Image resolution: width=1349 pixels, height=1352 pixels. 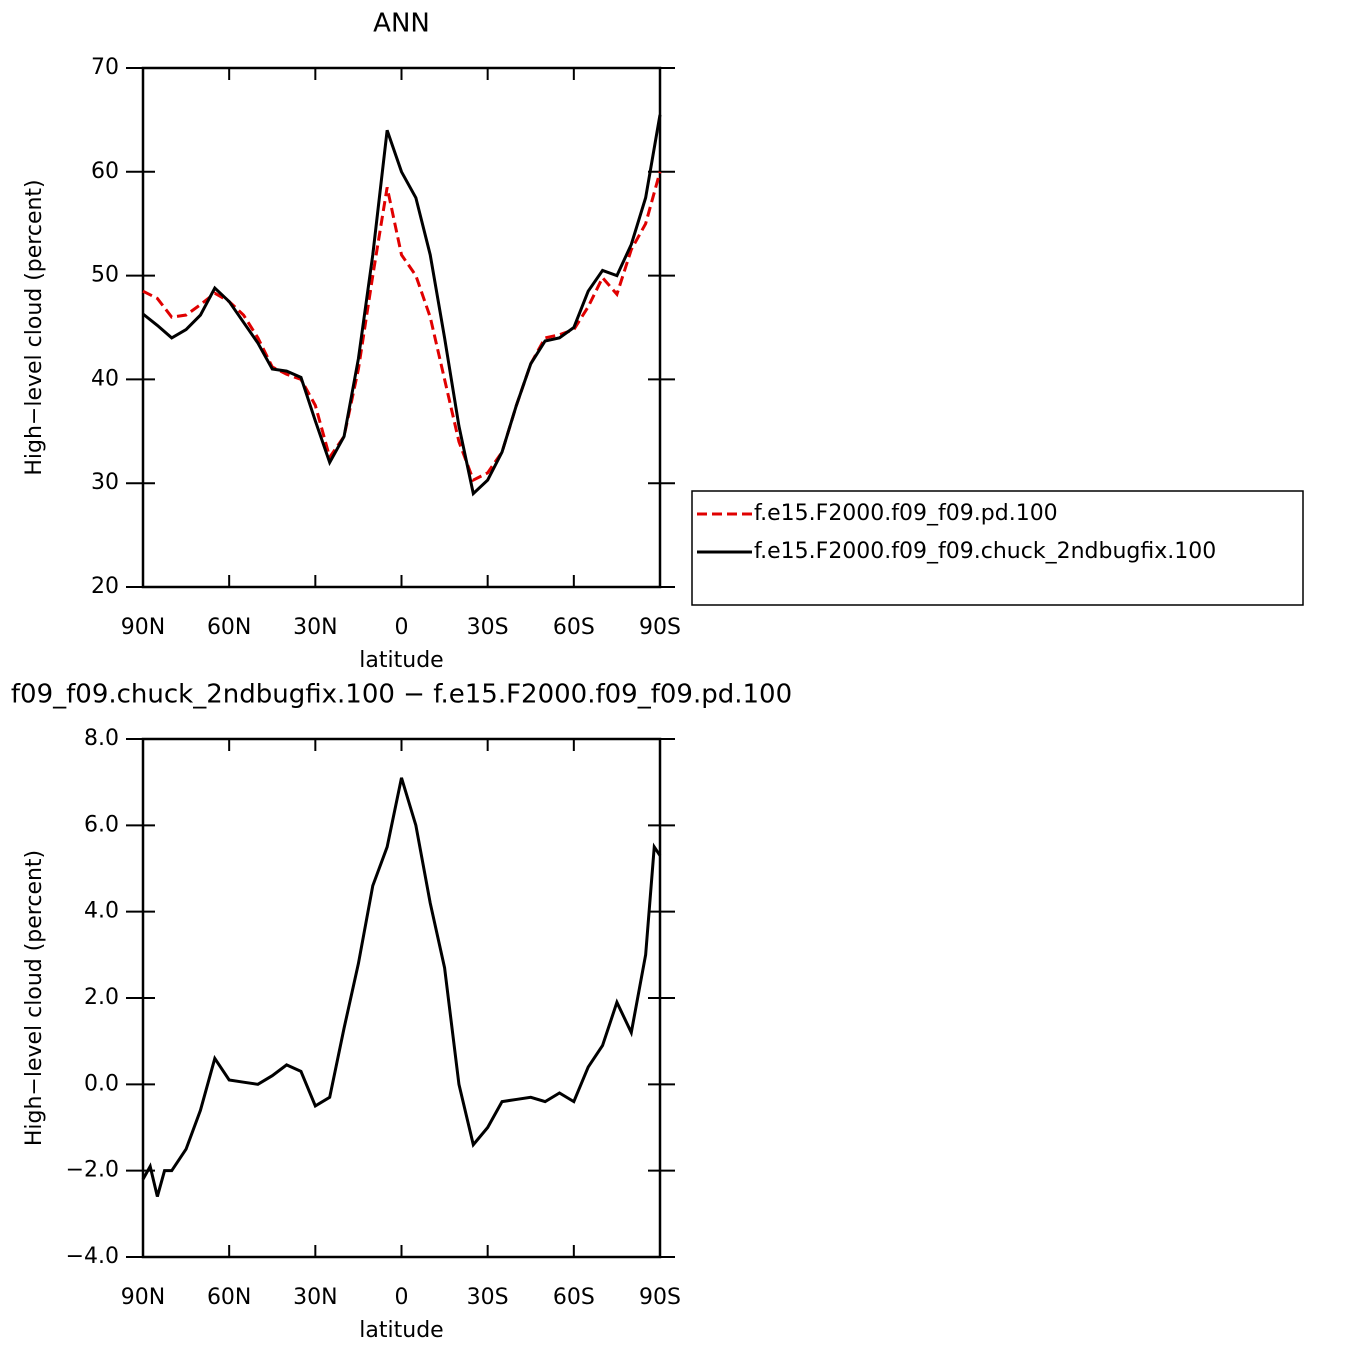 I want to click on legend-box, so click(x=997, y=548).